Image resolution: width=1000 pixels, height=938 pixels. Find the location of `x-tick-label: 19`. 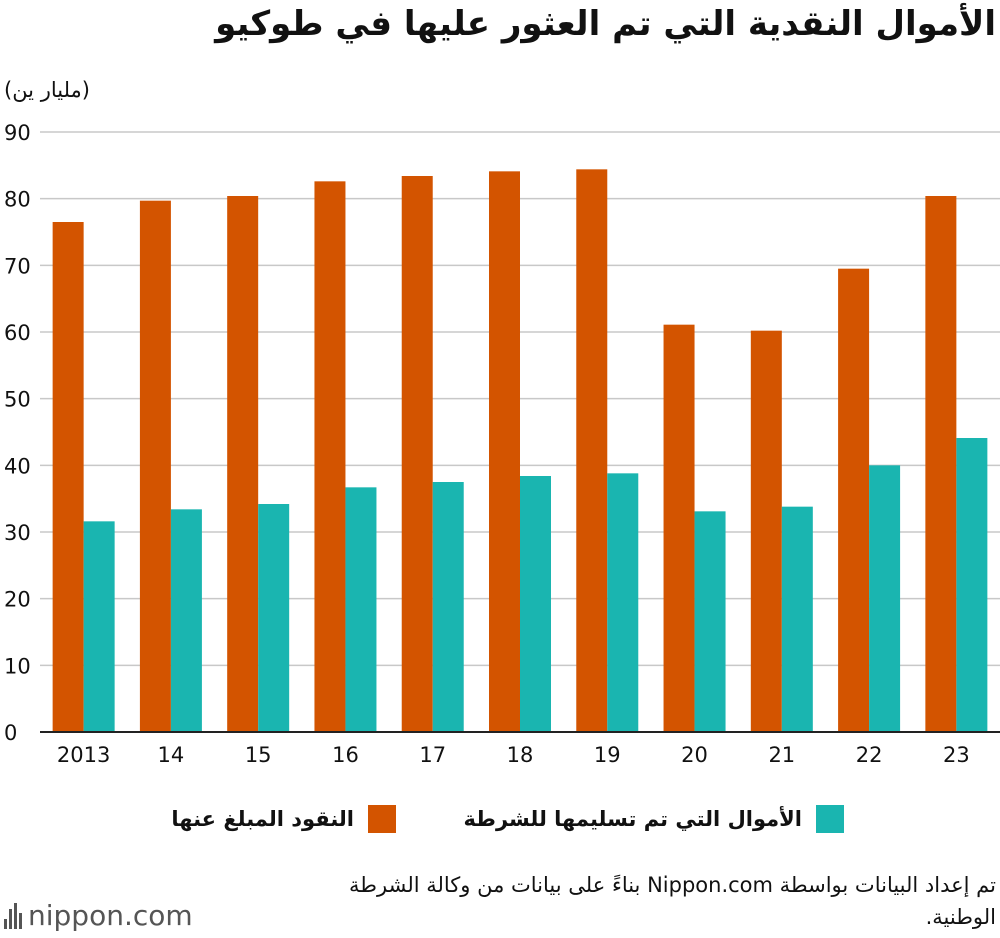

x-tick-label: 19 is located at coordinates (607, 755).